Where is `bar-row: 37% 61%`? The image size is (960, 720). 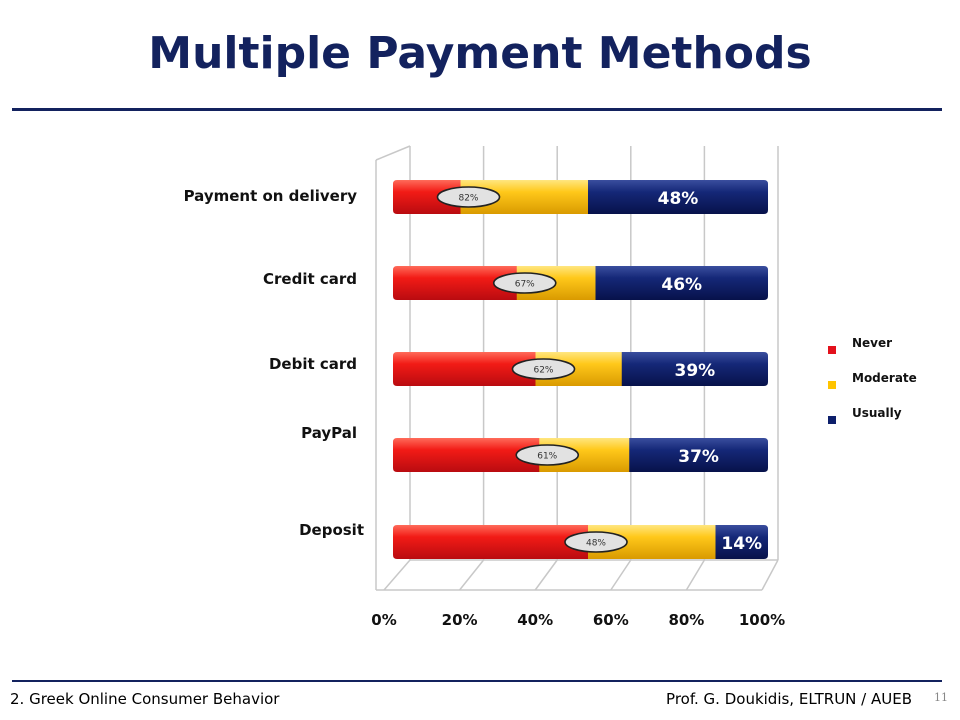 bar-row: 37% 61% is located at coordinates (580, 455).